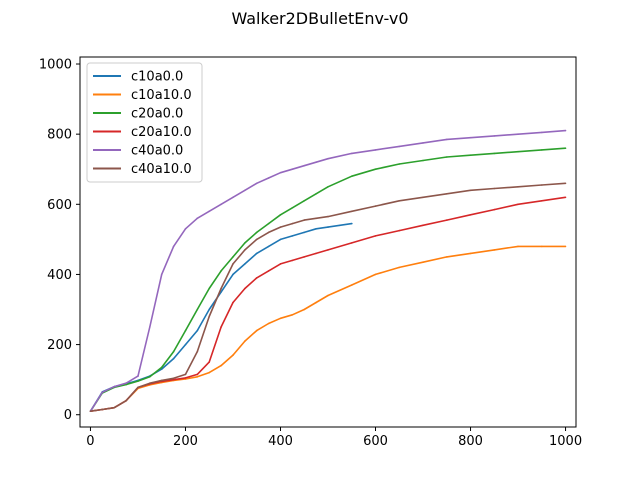  Describe the element at coordinates (157, 151) in the screenshot. I see `legend-label: c40a0.0` at that location.